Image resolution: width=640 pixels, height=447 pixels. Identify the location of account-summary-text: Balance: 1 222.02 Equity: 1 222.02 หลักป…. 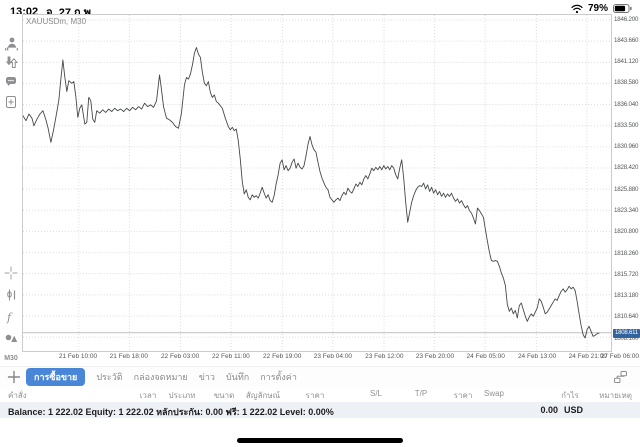
(171, 412).